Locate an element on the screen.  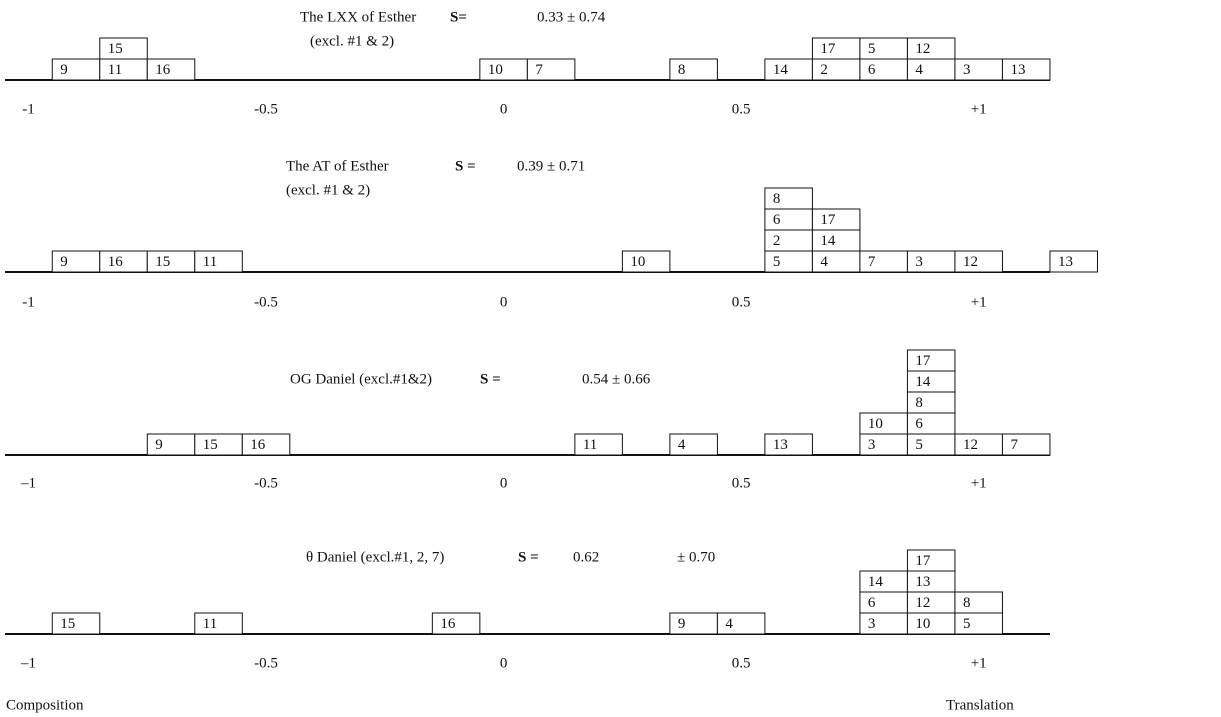
stat-error: ± 0.70 is located at coordinates (696, 557).